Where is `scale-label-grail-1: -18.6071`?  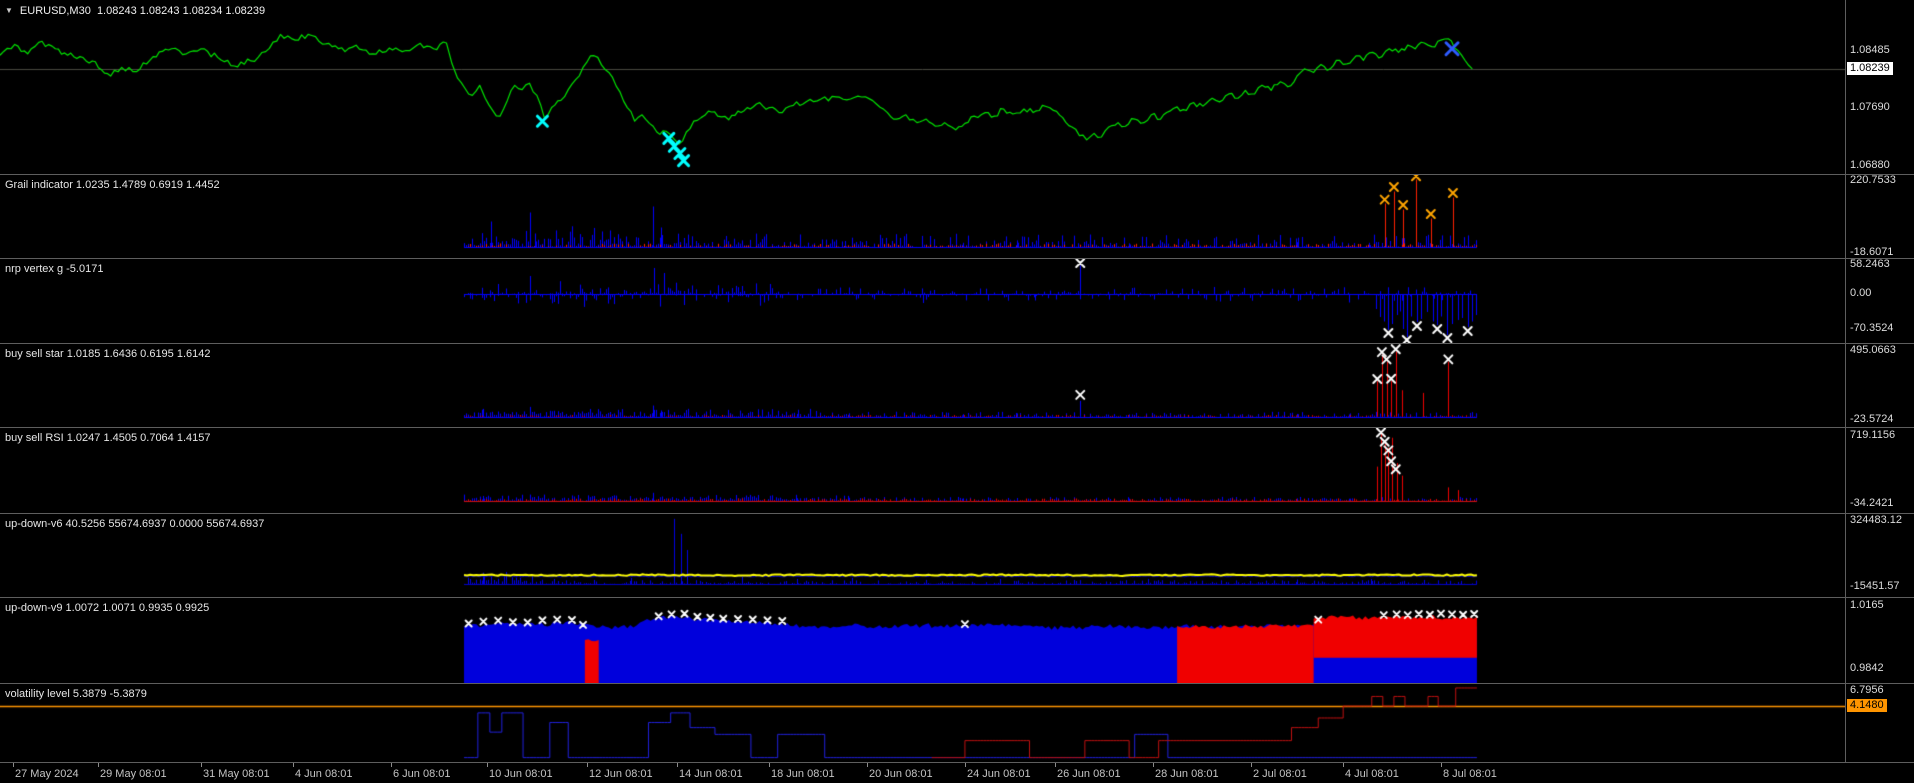
scale-label-grail-1: -18.6071 is located at coordinates (1872, 252).